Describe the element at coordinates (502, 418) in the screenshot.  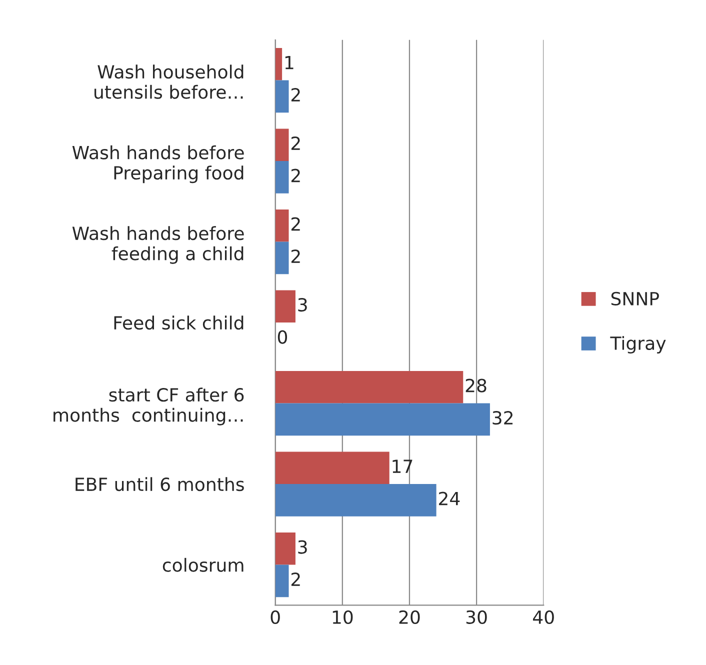
I see `data-label: 32` at that location.